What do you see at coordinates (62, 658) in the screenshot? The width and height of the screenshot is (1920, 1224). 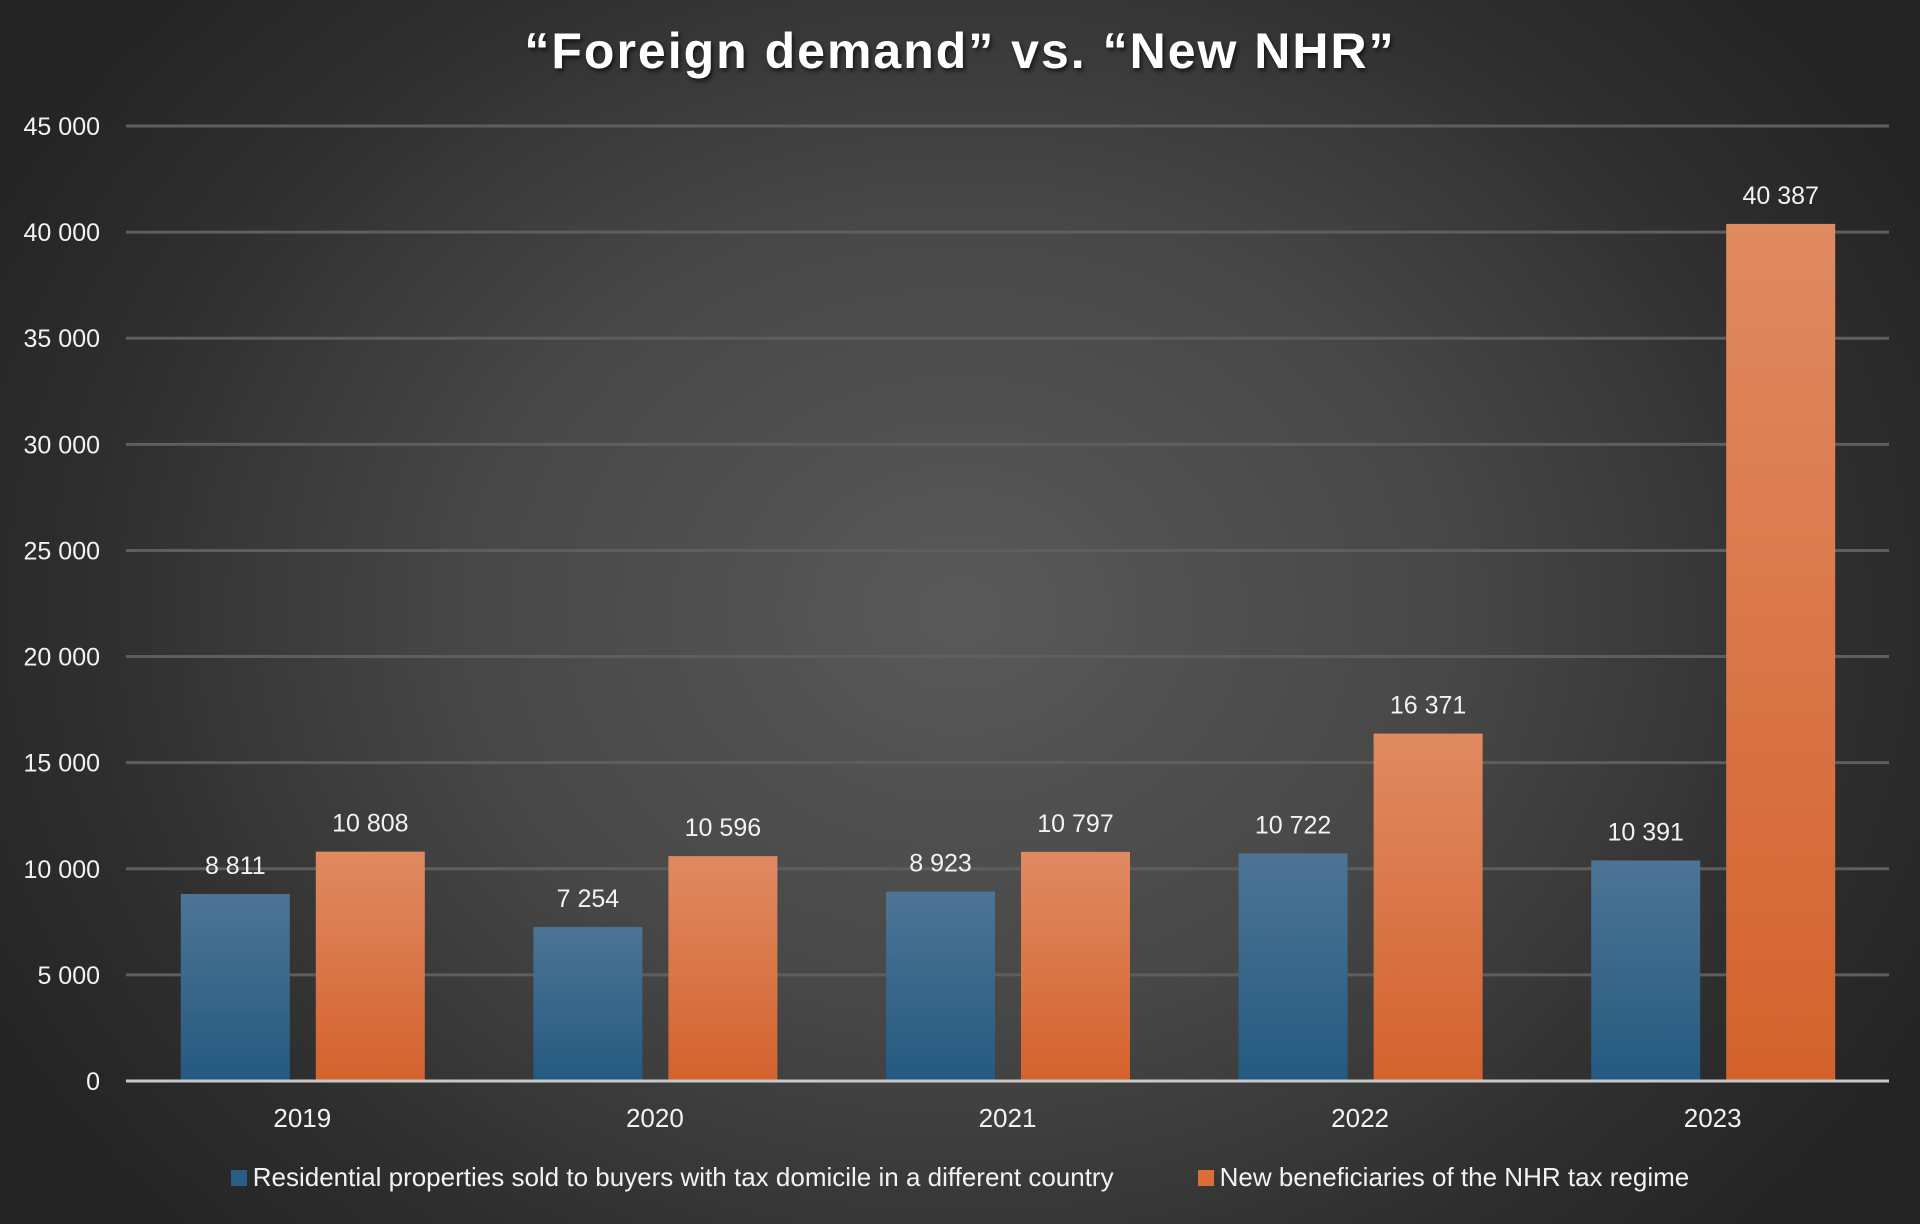 I see `y-tick-label: 20 000` at bounding box center [62, 658].